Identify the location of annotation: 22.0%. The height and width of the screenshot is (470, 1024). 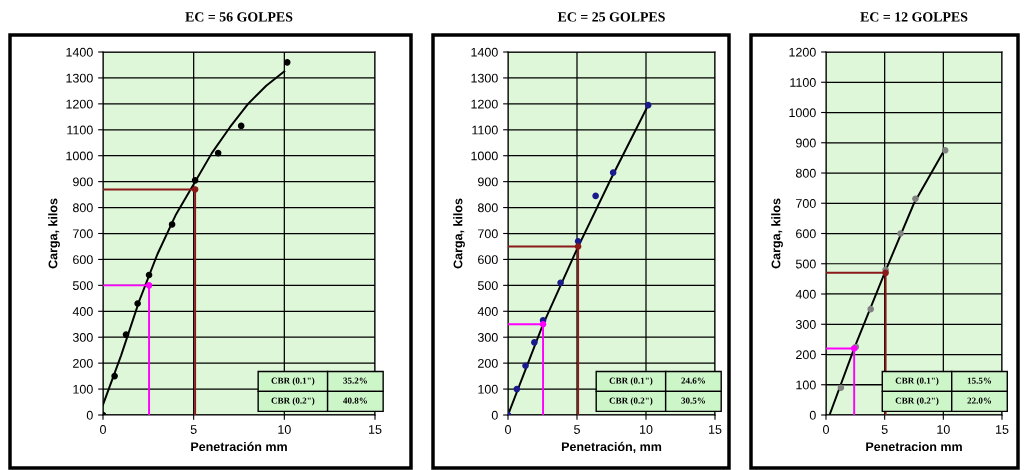
(979, 400).